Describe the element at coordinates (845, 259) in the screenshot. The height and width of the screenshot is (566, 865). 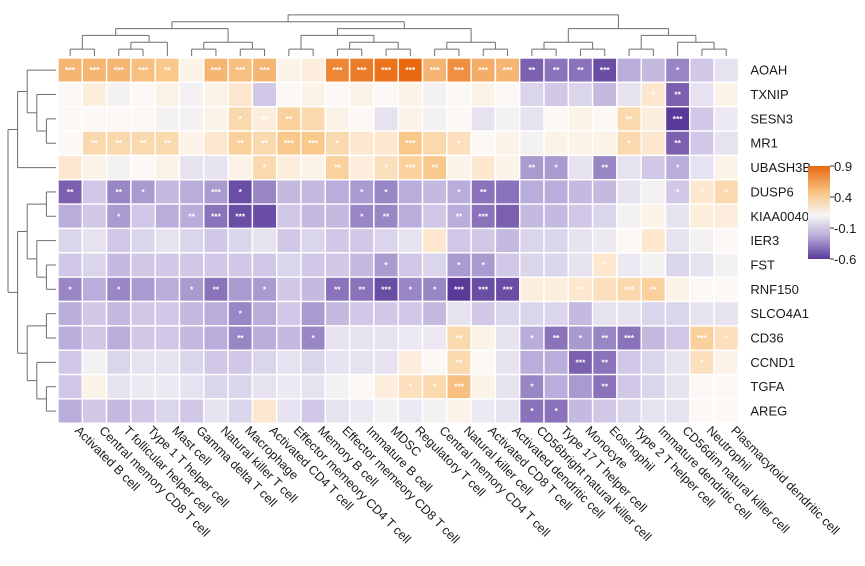
I see `colorbar-tick-label: -0.6` at that location.